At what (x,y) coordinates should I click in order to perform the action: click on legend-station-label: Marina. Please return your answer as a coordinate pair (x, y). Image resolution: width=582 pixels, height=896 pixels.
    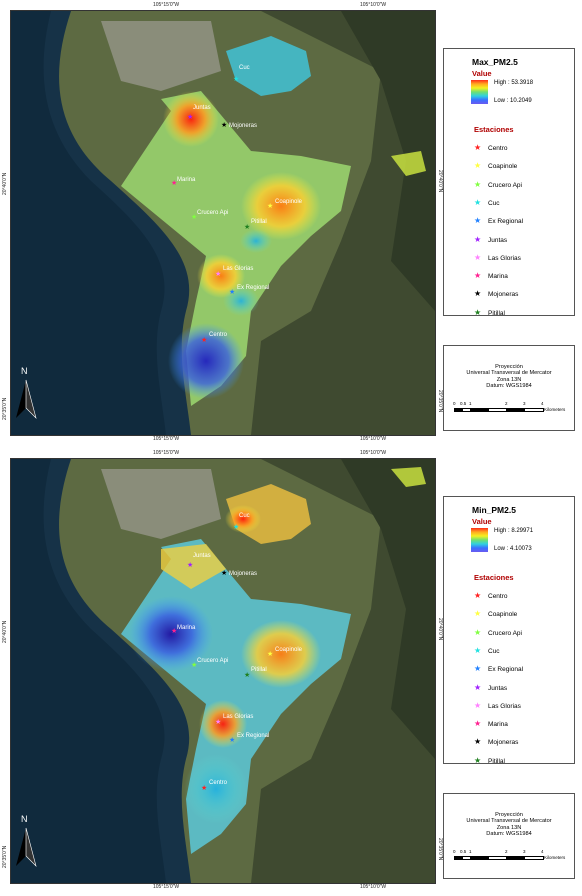
    Looking at the image, I should click on (498, 725).